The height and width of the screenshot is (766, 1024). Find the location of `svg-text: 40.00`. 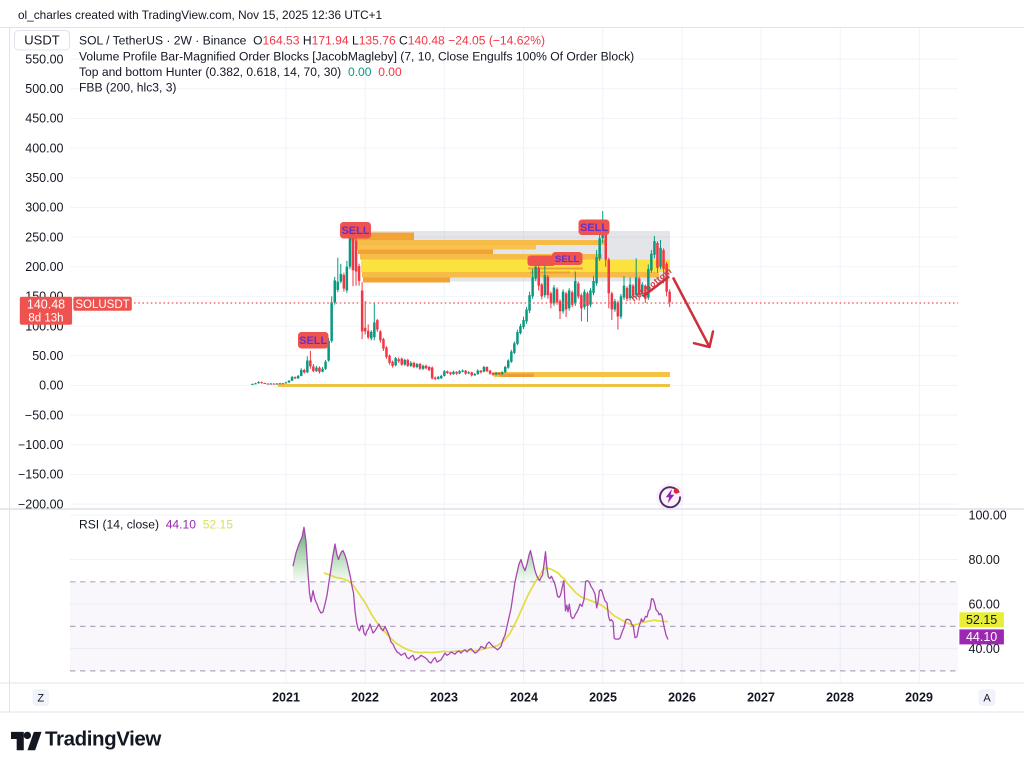

svg-text: 40.00 is located at coordinates (984, 649).